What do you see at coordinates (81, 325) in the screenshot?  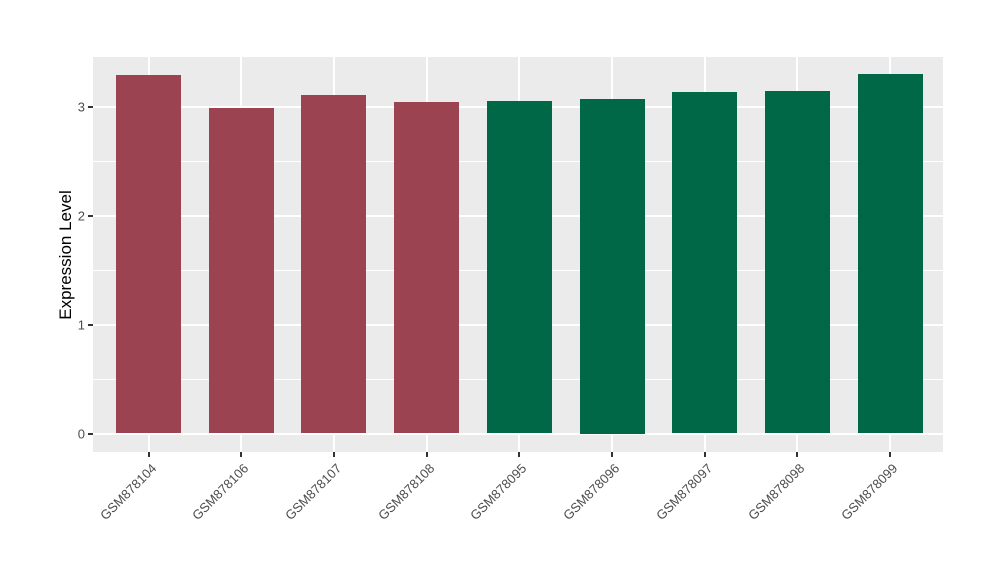 I see `y-tick-label: 1` at bounding box center [81, 325].